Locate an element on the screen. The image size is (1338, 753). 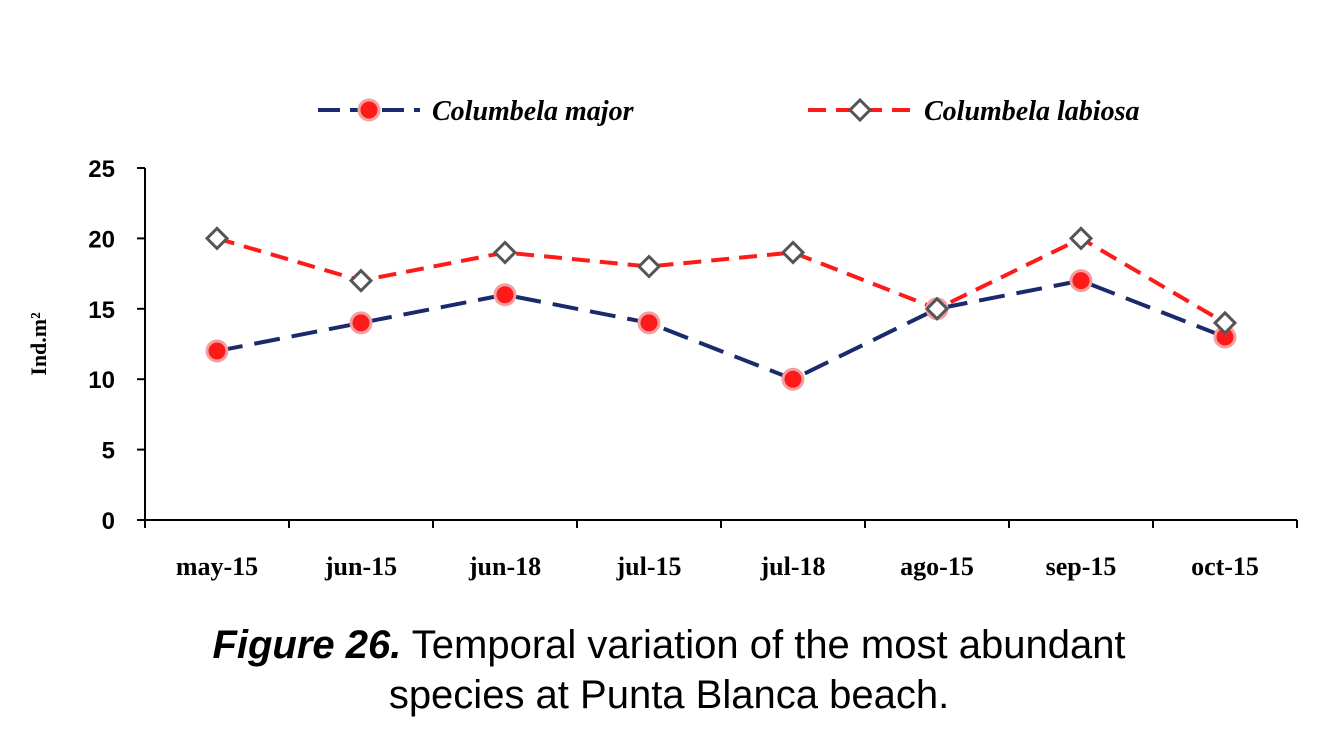
y-tick-label-10: 10 is located at coordinates (101, 380).